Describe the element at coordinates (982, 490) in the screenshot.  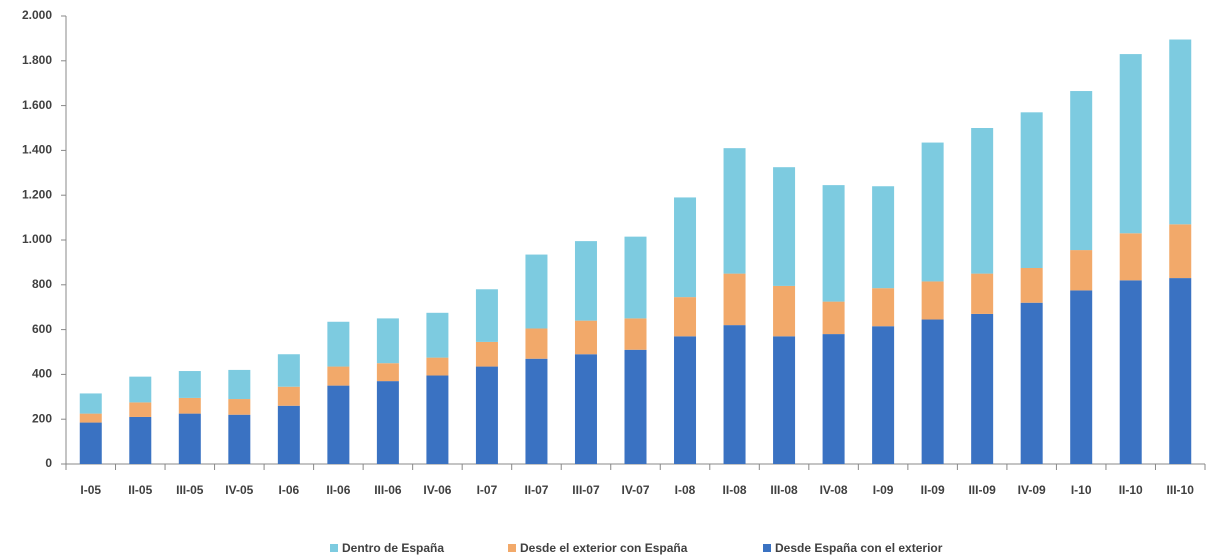
I see `x-tick-label: III-09` at that location.